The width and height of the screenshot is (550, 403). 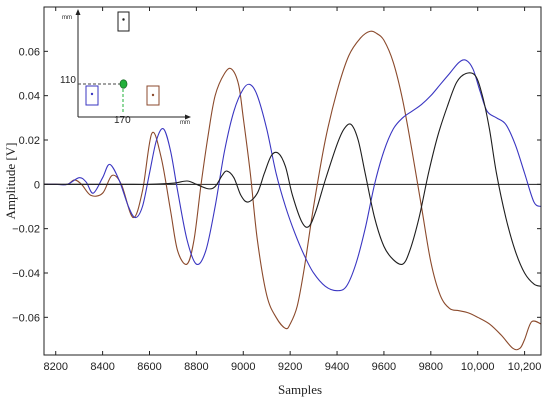 I want to click on x-tick-label: 8200, so click(x=55, y=367).